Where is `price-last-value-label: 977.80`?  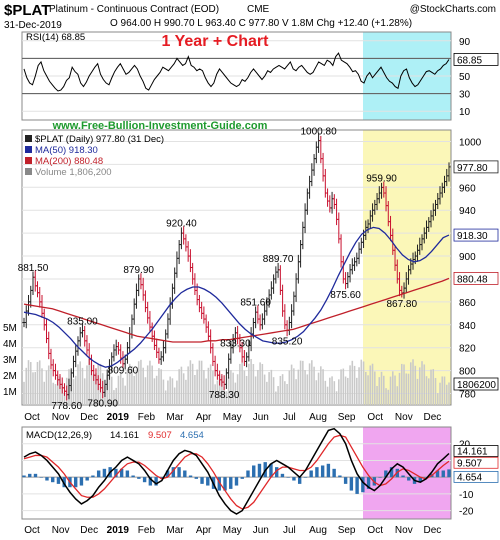
price-last-value-label: 977.80 is located at coordinates (472, 168).